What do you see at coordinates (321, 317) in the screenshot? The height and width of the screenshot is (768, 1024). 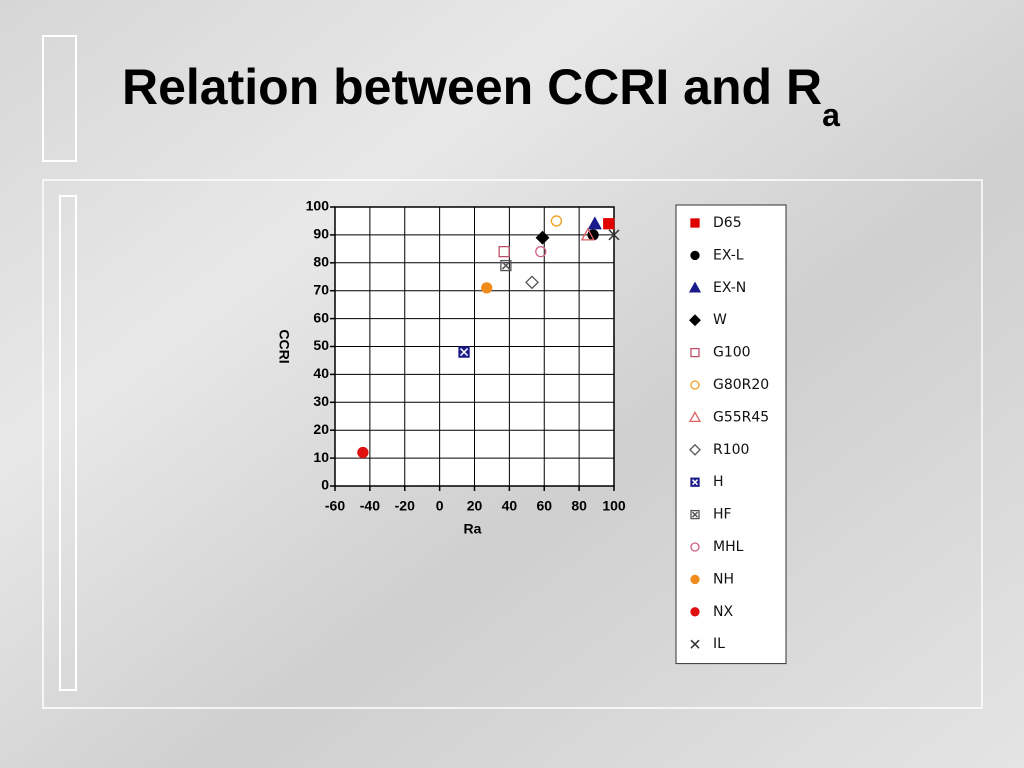 I see `y-tick-label: 60` at bounding box center [321, 317].